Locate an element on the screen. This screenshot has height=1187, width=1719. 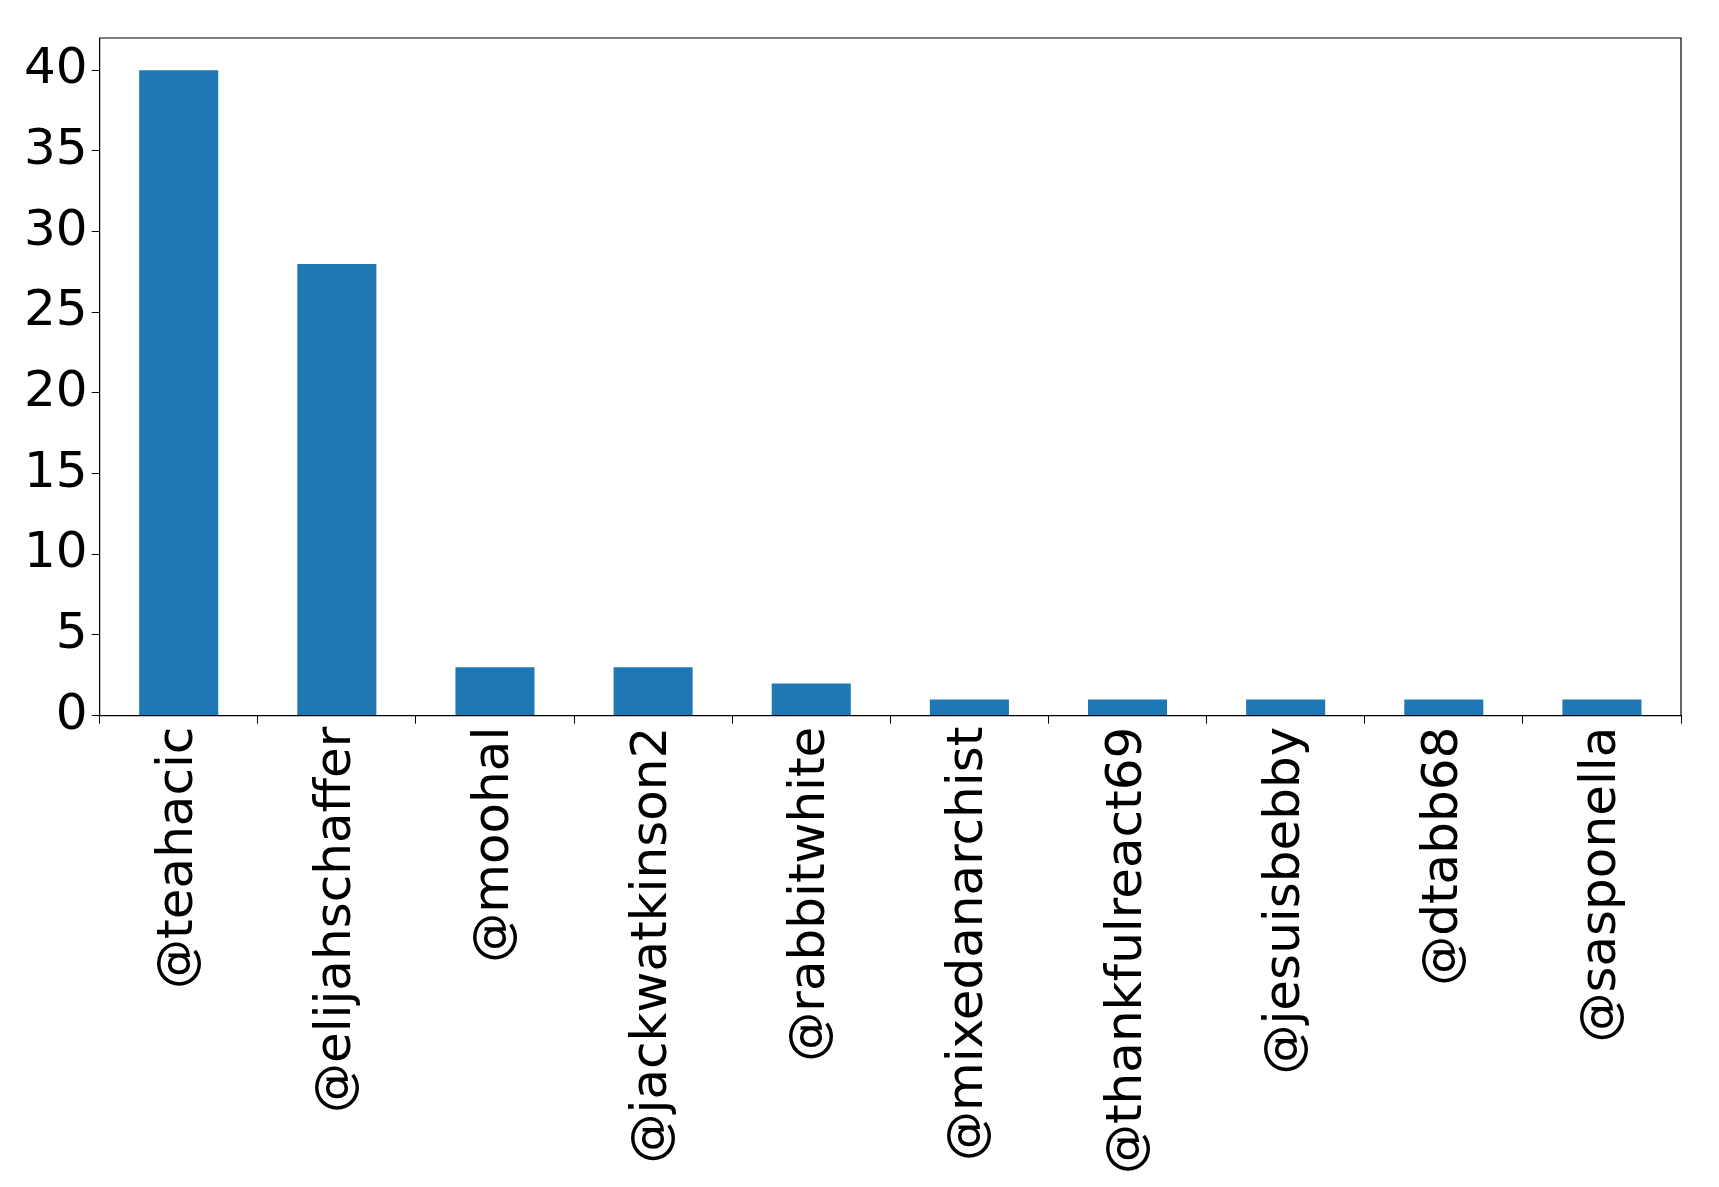
x-tick-label: @mixedanarchist is located at coordinates (965, 943).